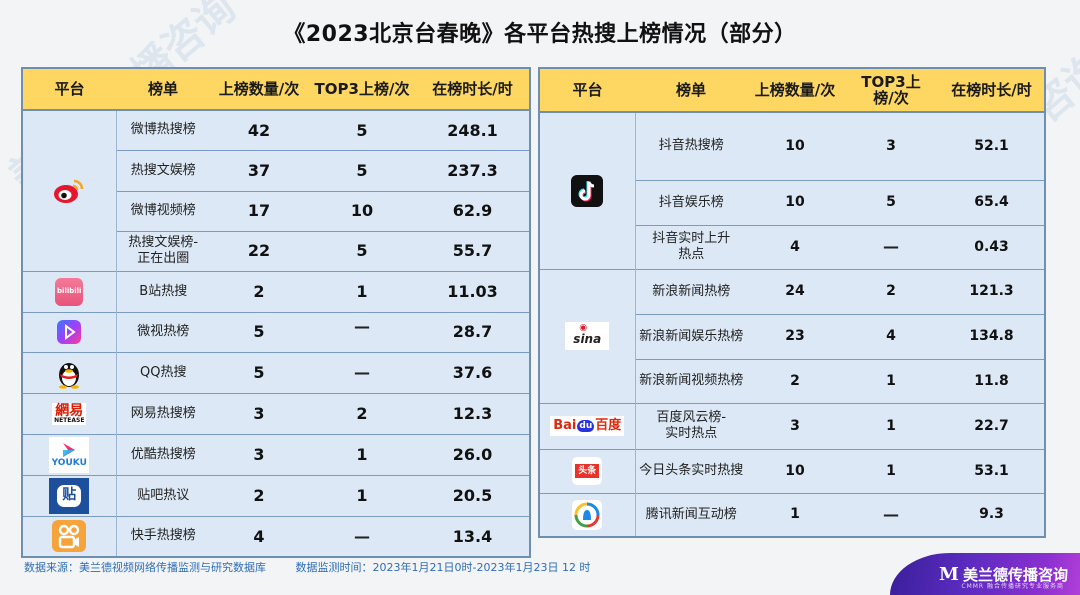 The image size is (1080, 595). Describe the element at coordinates (163, 89) in the screenshot. I see `header-list: 榜单` at that location.